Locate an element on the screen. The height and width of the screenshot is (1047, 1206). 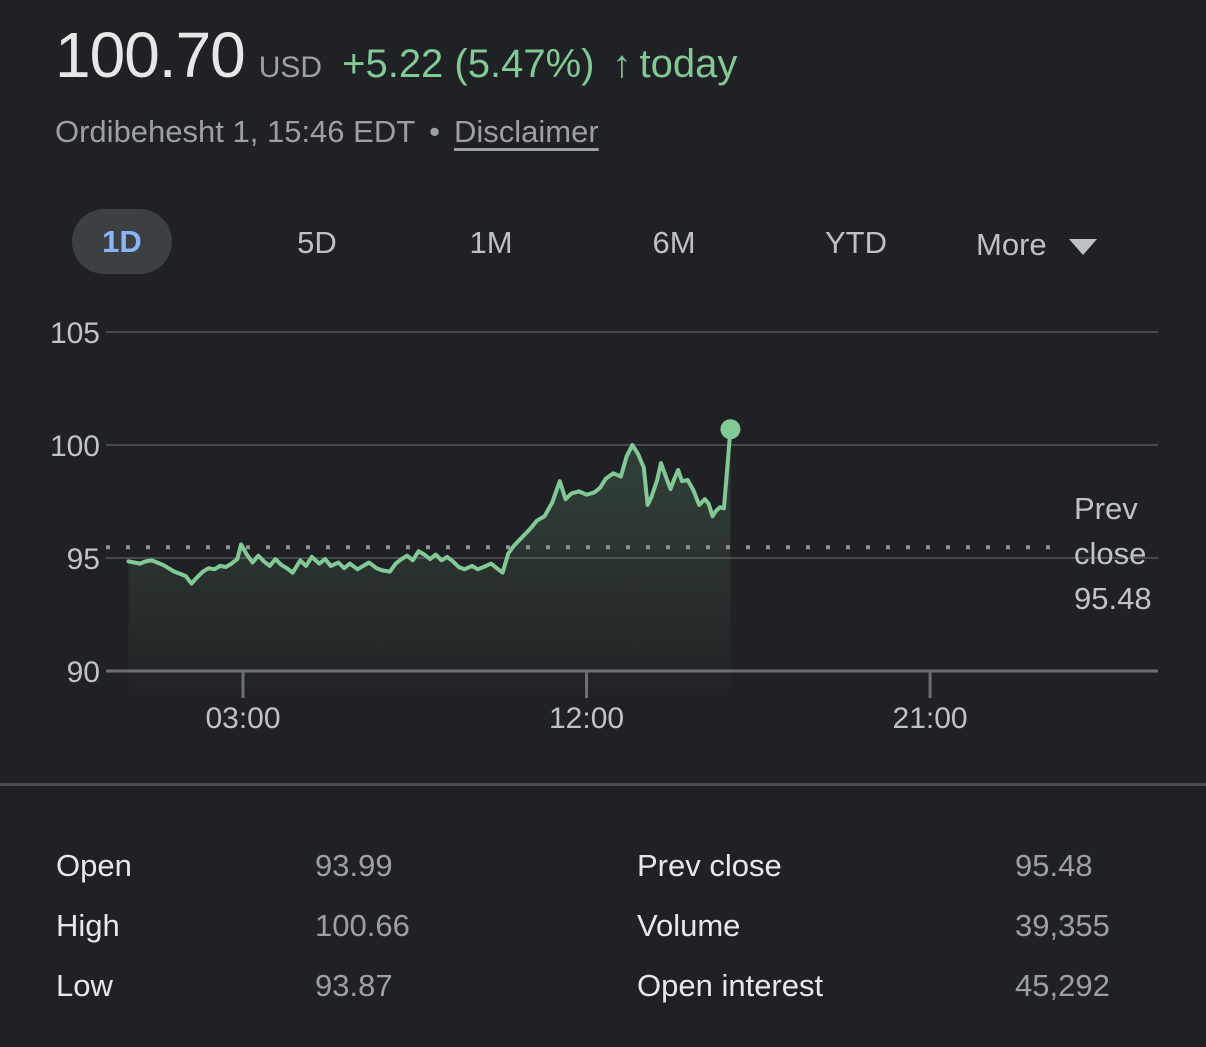
stat-label: Prev close is located at coordinates (709, 865).